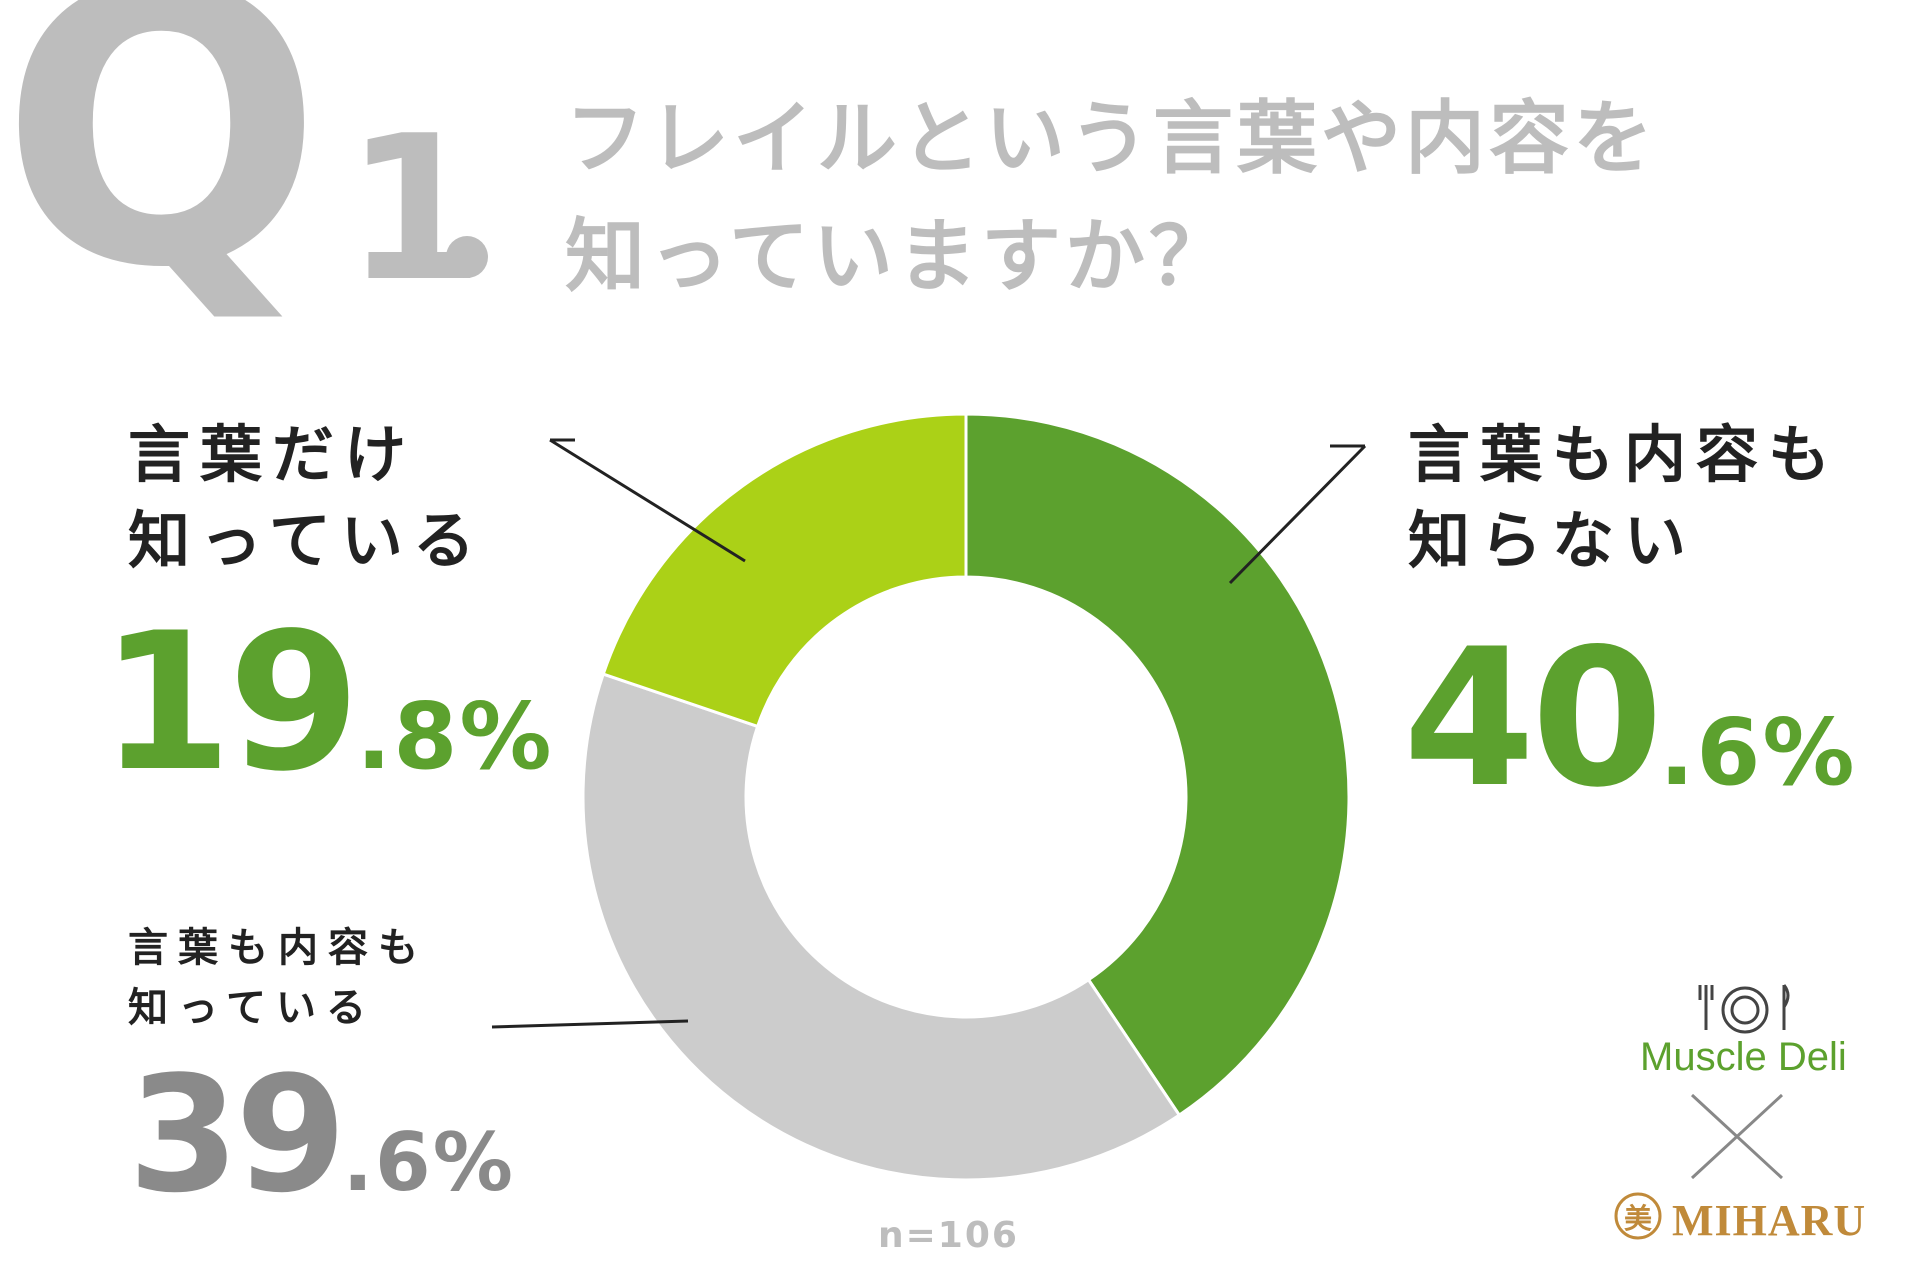 This screenshot has width=1920, height=1280. What do you see at coordinates (1743, 1057) in the screenshot?
I see `brand-muscle-deli: Muscle Deli` at bounding box center [1743, 1057].